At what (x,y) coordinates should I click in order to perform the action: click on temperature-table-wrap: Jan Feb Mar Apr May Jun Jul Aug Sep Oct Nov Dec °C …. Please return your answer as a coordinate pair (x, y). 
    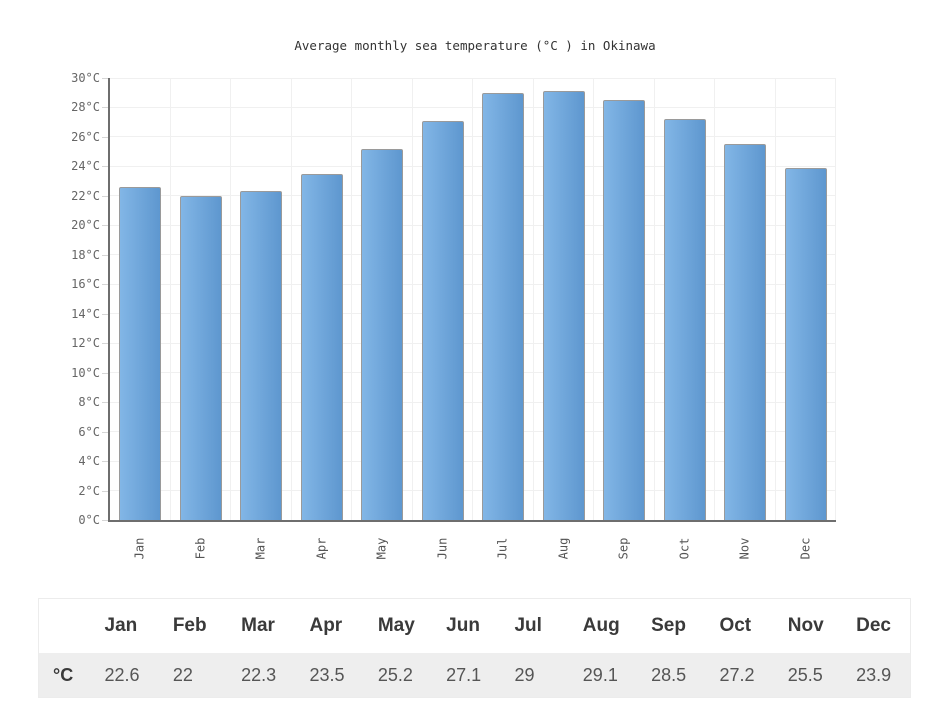
    Looking at the image, I should click on (474, 648).